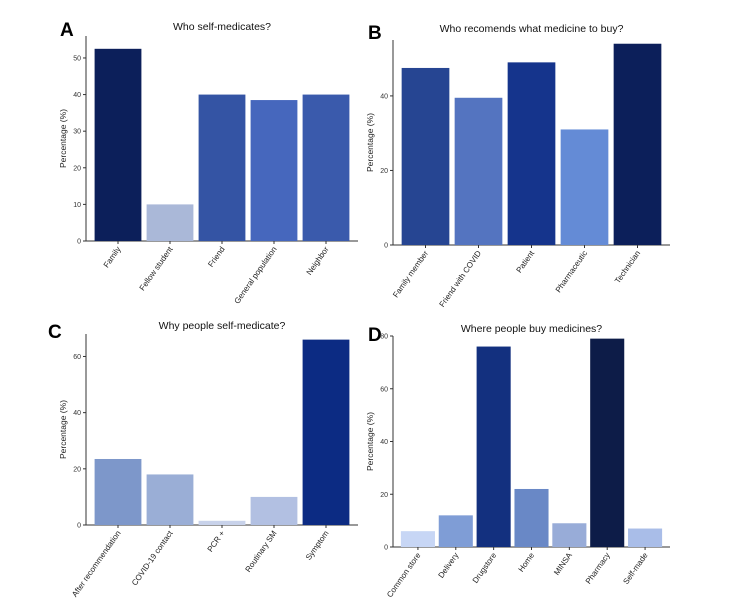  Describe the element at coordinates (410, 274) in the screenshot. I see `x-tick-label: Family member` at that location.